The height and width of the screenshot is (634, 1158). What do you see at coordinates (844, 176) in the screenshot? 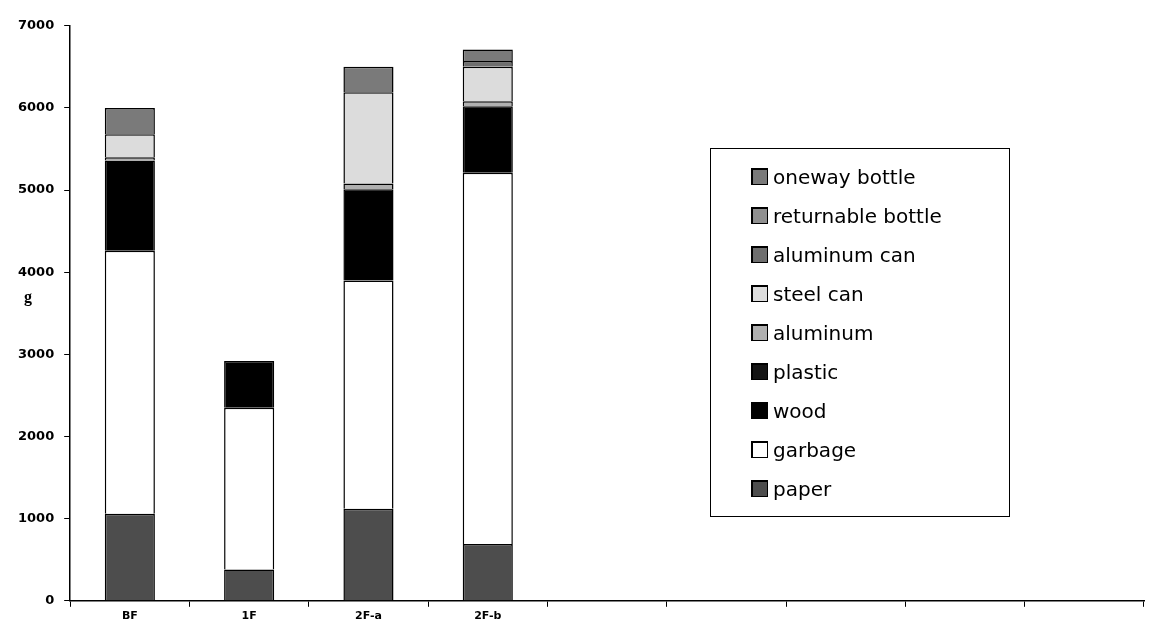
I see `legend-label: oneway bottle` at bounding box center [844, 176].